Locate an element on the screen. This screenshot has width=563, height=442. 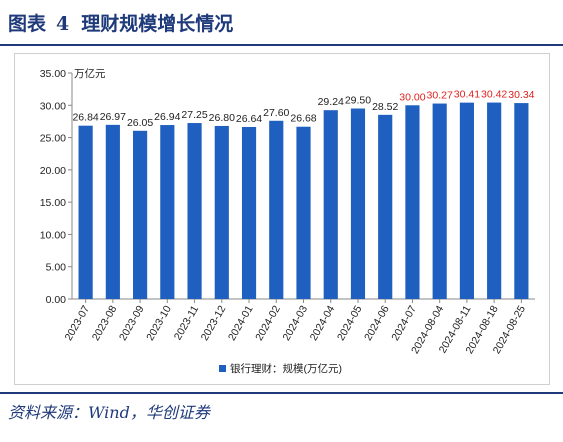
x-tick-label: 2024-02 is located at coordinates (268, 323).